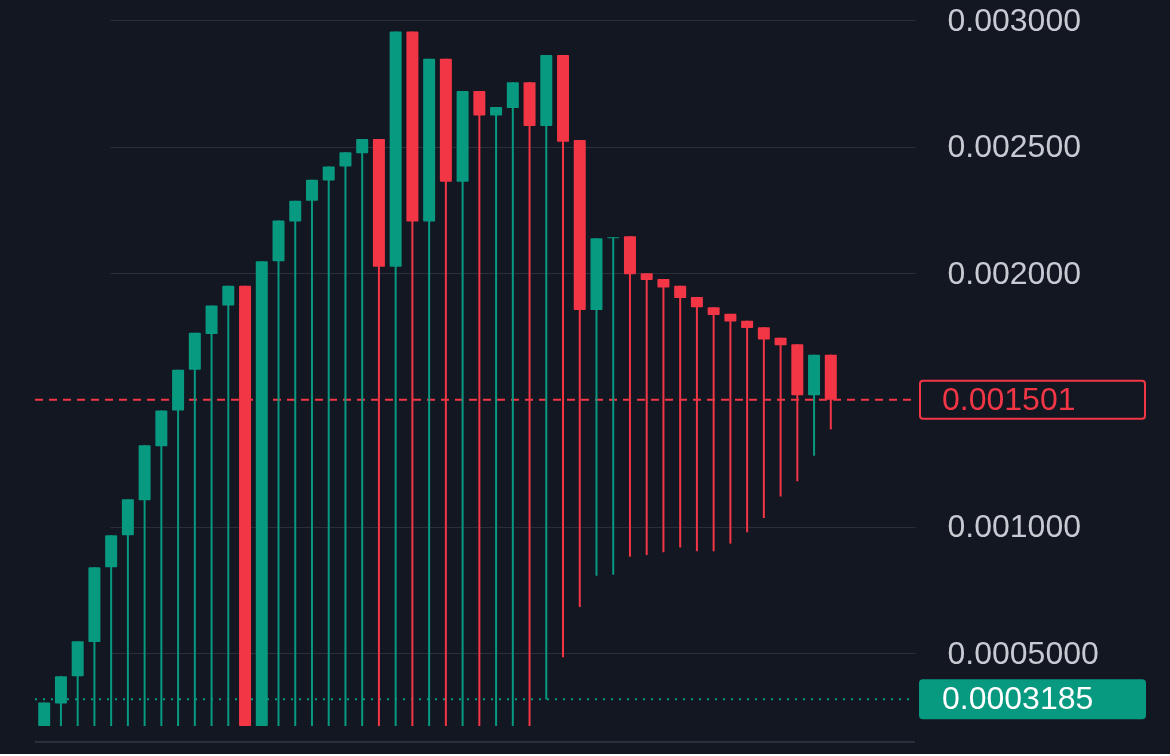 The image size is (1170, 756). Describe the element at coordinates (1018, 698) in the screenshot. I see `ref-line-label: 0.0003185` at that location.